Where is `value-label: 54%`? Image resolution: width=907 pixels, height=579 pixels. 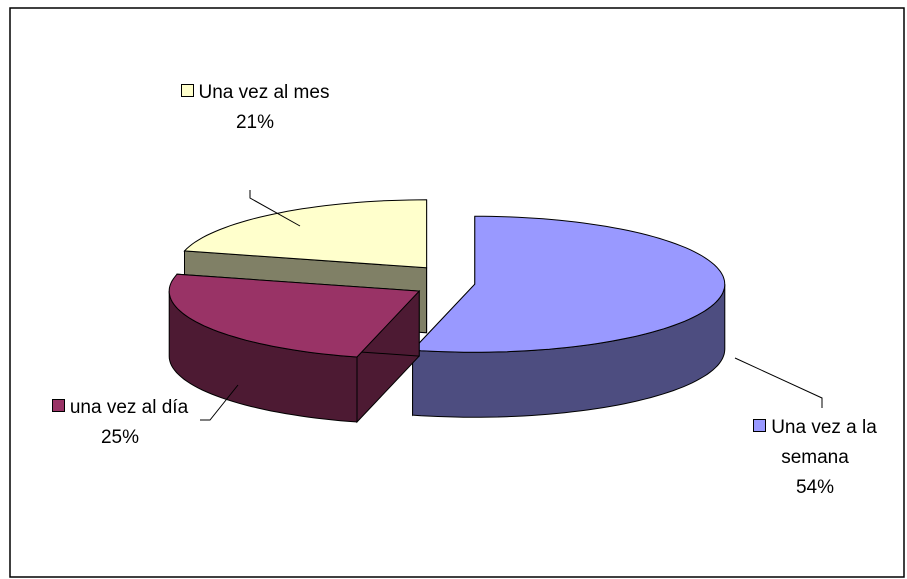 value-label: 54% is located at coordinates (815, 487).